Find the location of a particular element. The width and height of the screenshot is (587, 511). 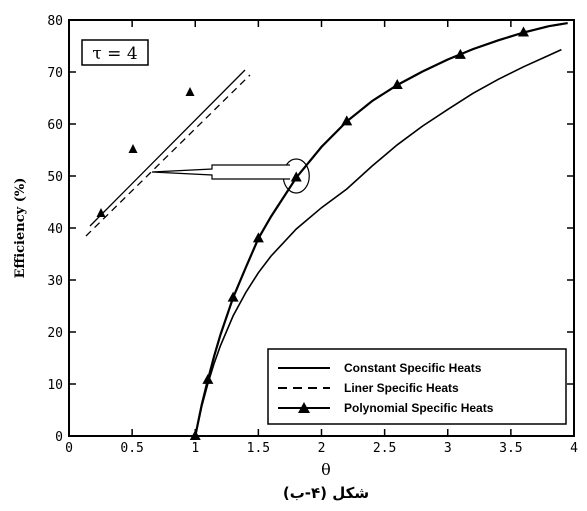

x-tick-label: 3.5 is located at coordinates (510, 448).